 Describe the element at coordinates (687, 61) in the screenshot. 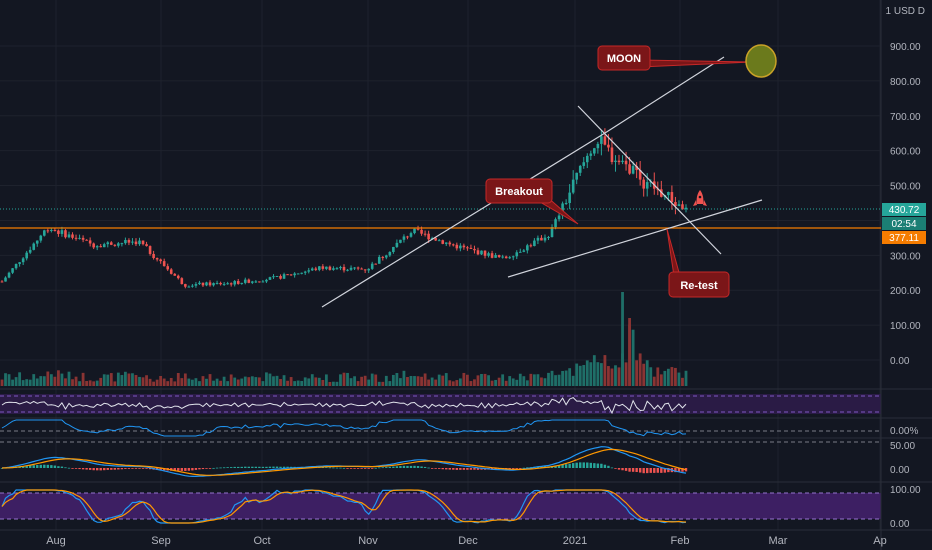

I see `moon-annotation: MOON` at that location.